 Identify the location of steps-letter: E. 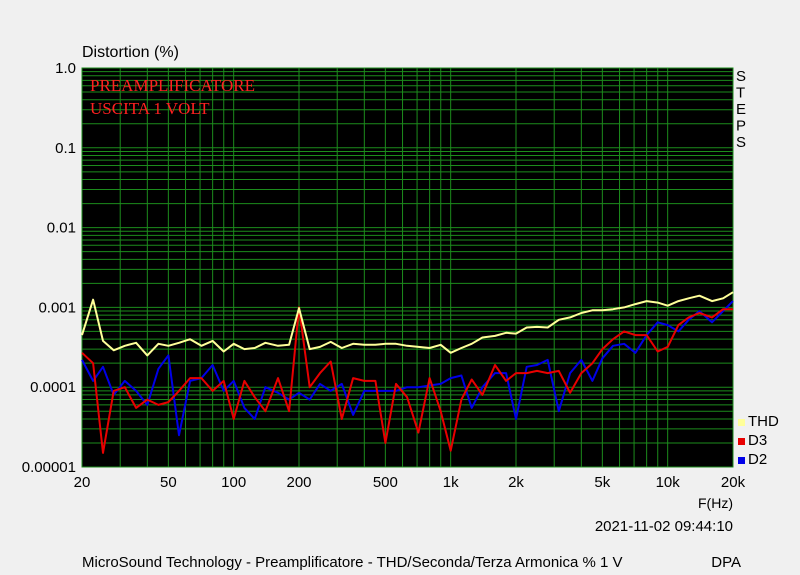
(741, 109).